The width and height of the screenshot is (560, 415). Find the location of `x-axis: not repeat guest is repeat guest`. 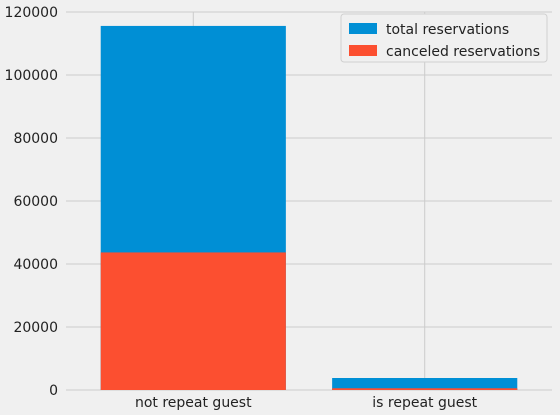

x-axis: not repeat guest is repeat guest is located at coordinates (306, 403).